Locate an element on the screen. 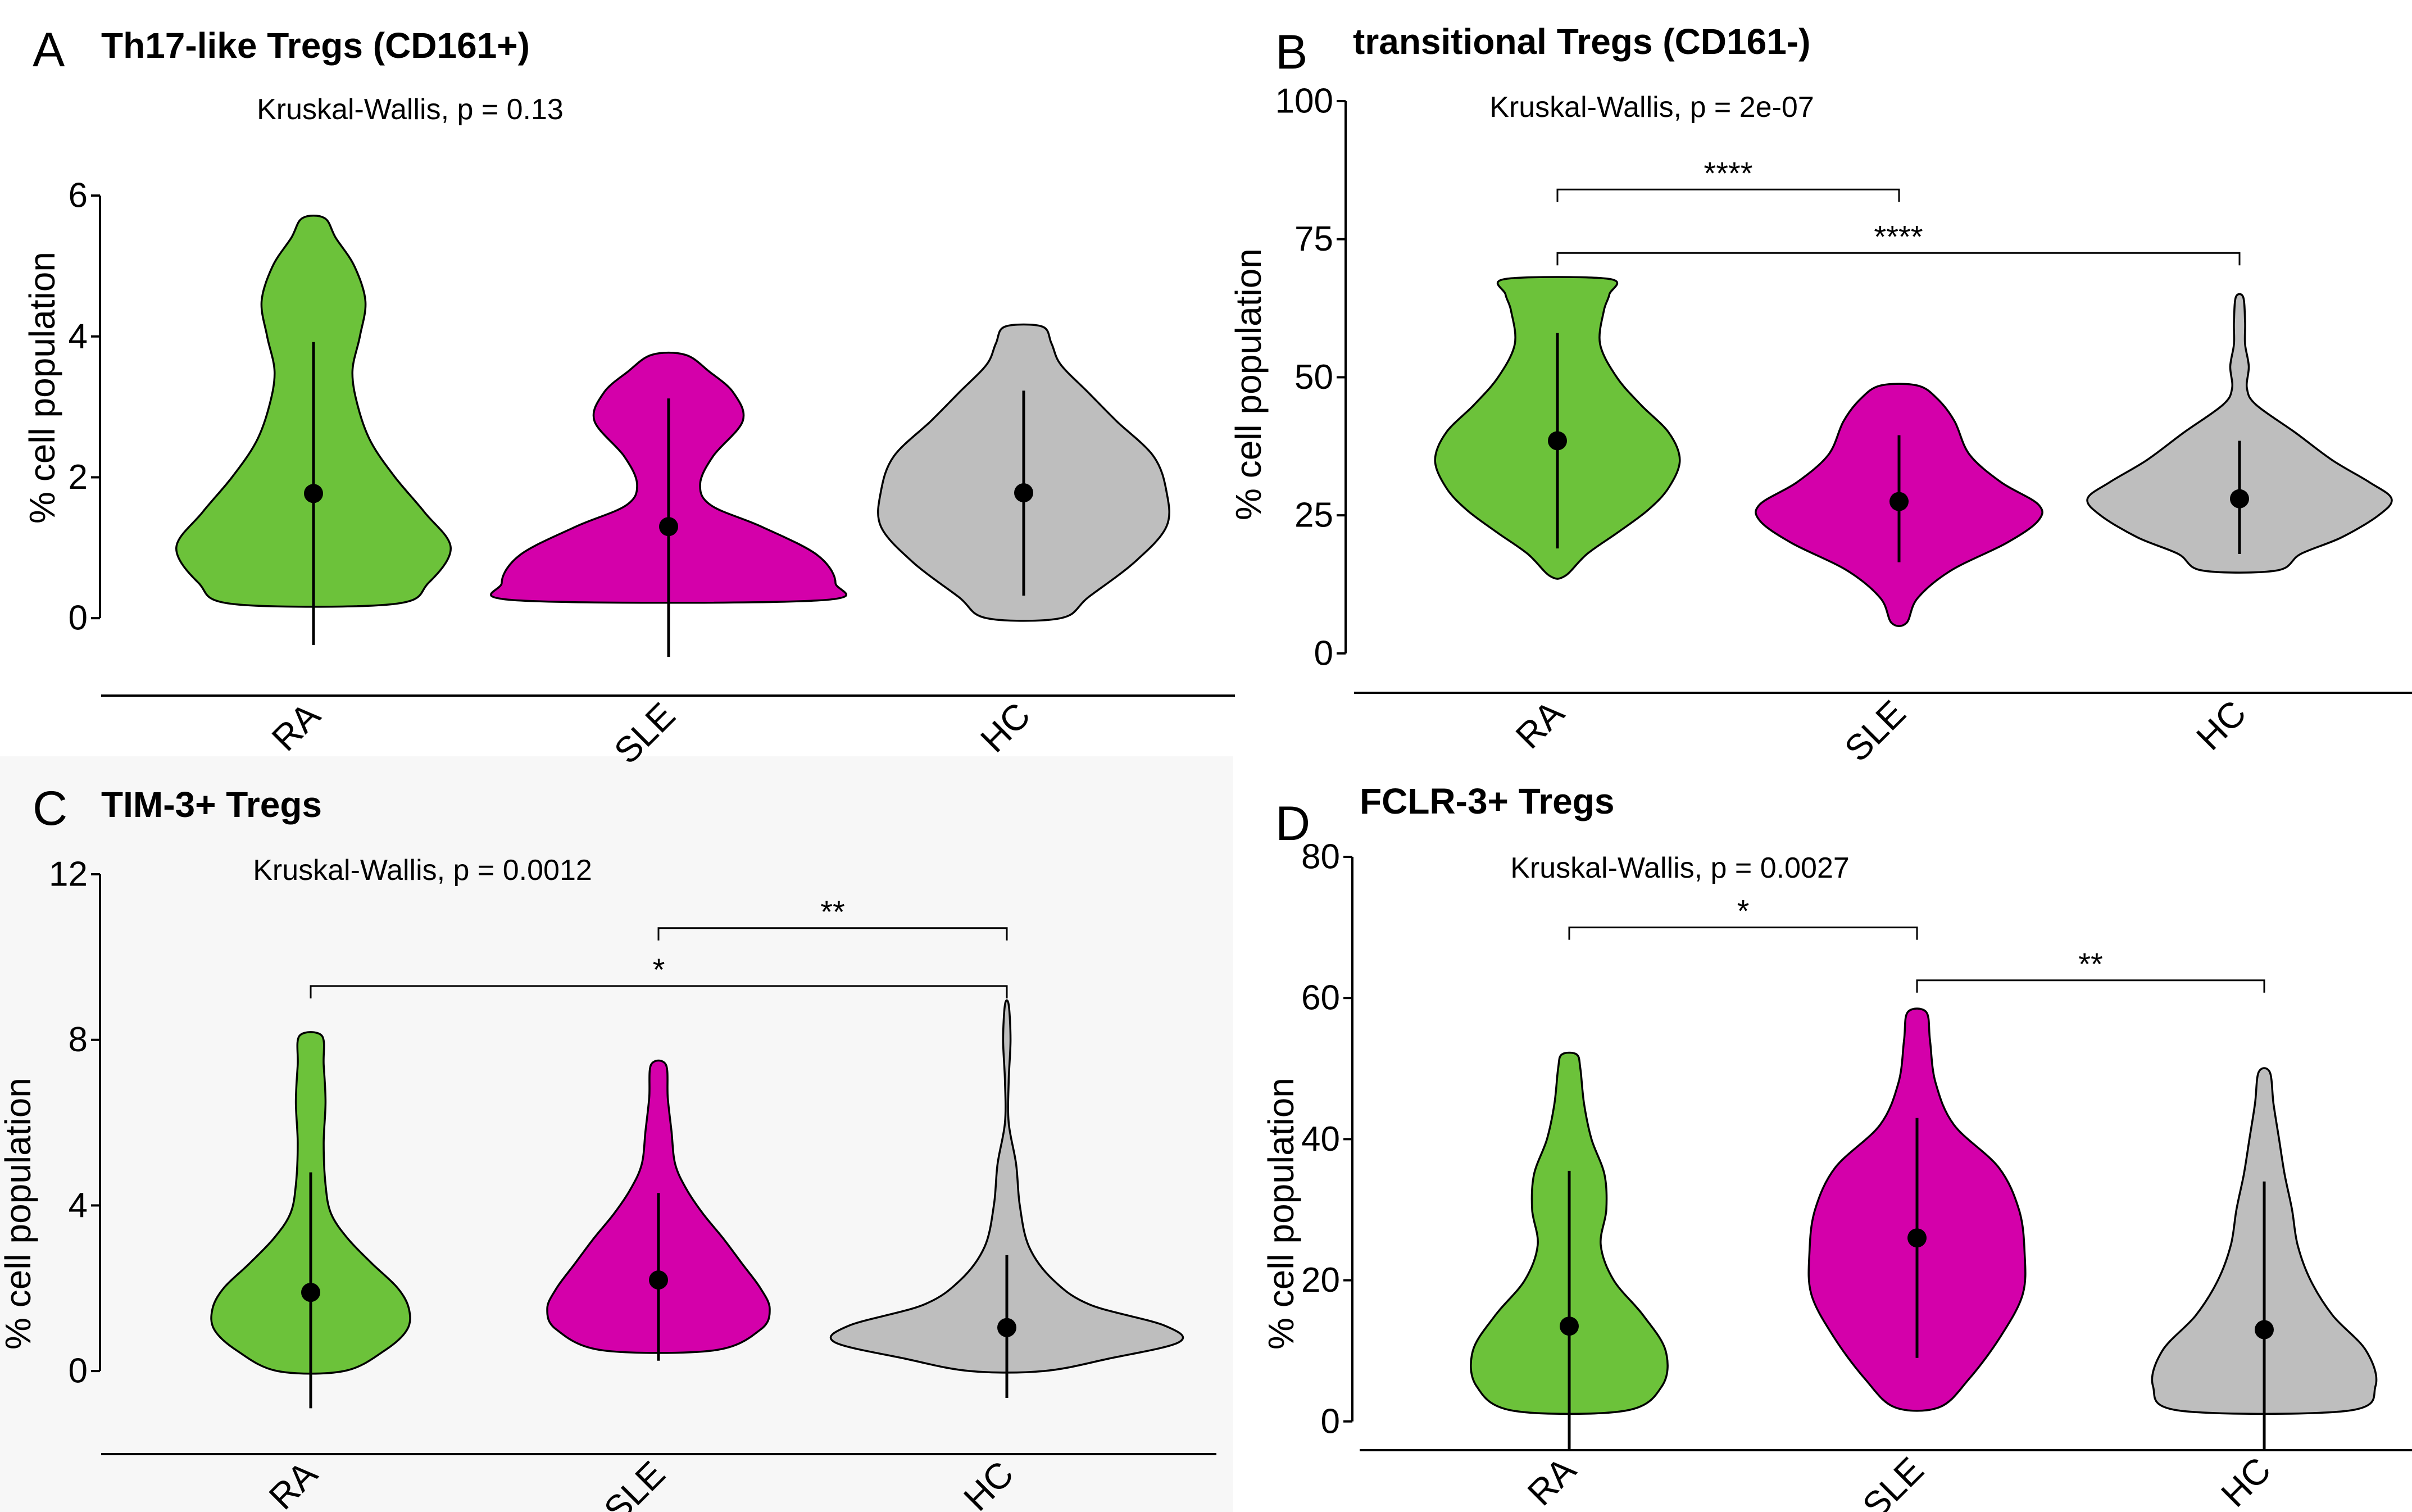 This screenshot has width=2412, height=1512. panel-title: FCLR-3+ Tregs is located at coordinates (1487, 801).